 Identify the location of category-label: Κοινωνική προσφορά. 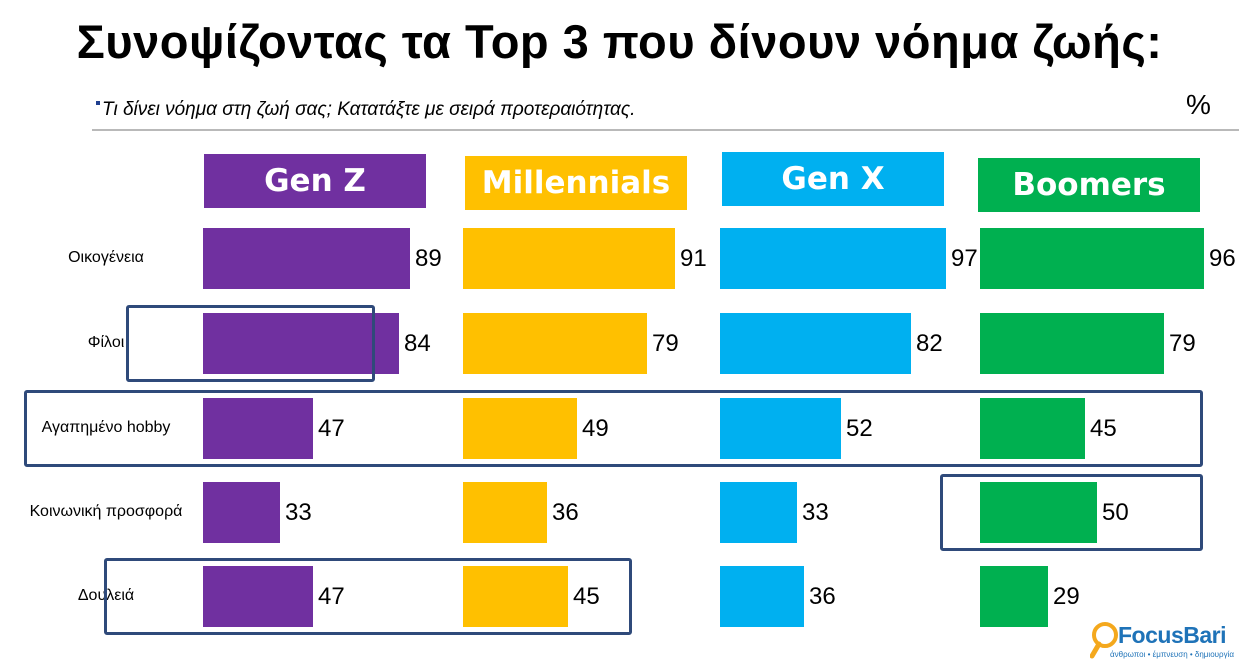
(106, 511).